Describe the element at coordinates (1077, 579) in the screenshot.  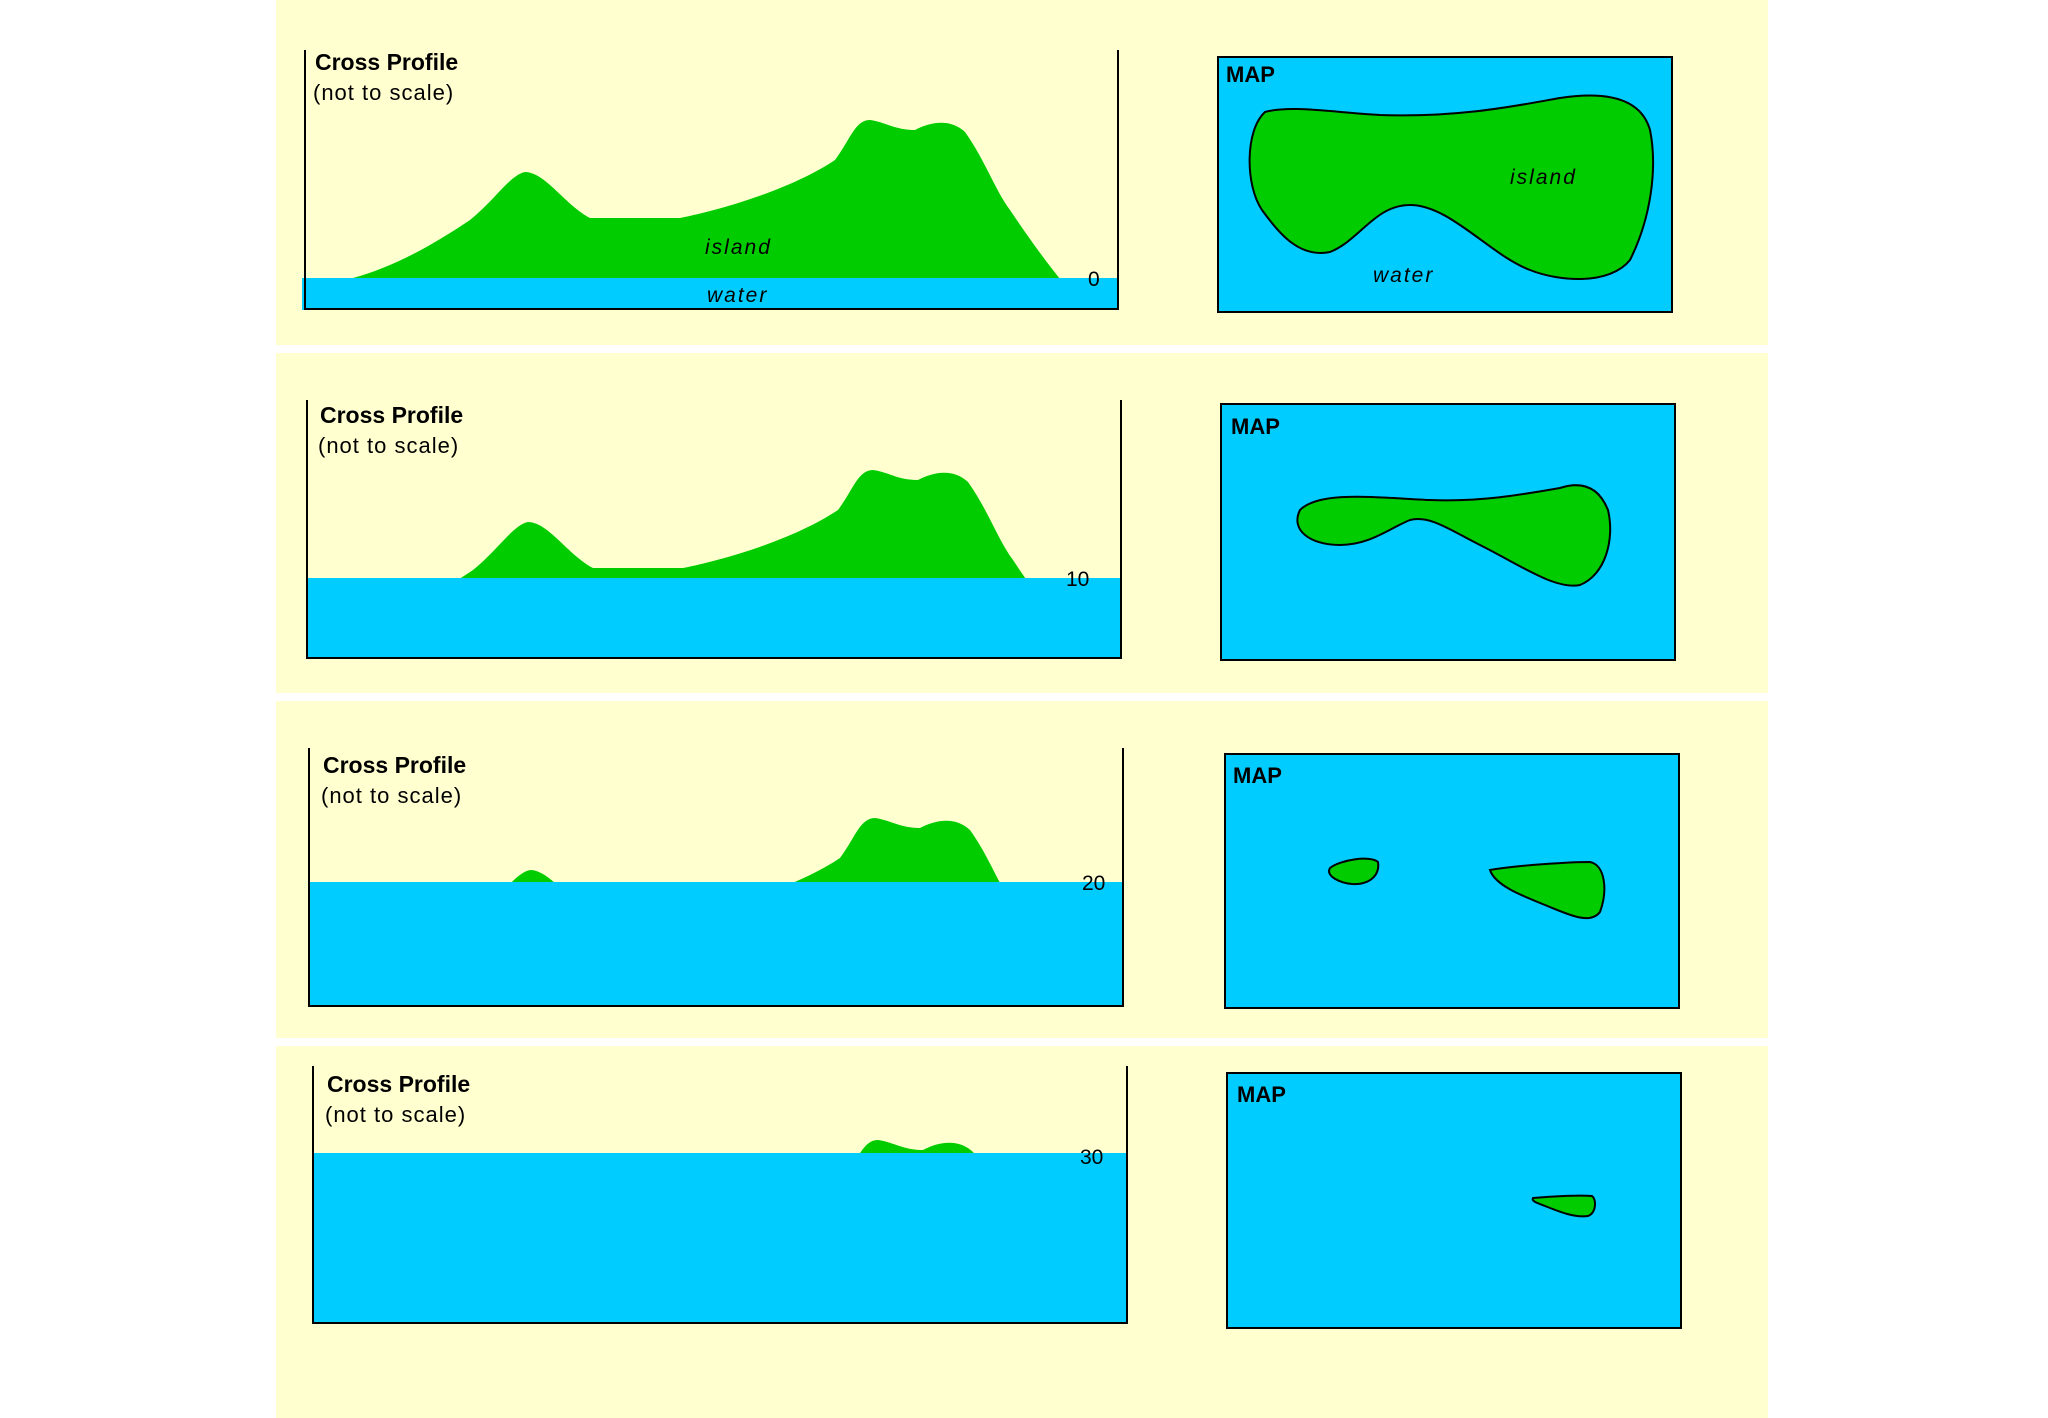
I see `water-level-label-2: 10` at that location.